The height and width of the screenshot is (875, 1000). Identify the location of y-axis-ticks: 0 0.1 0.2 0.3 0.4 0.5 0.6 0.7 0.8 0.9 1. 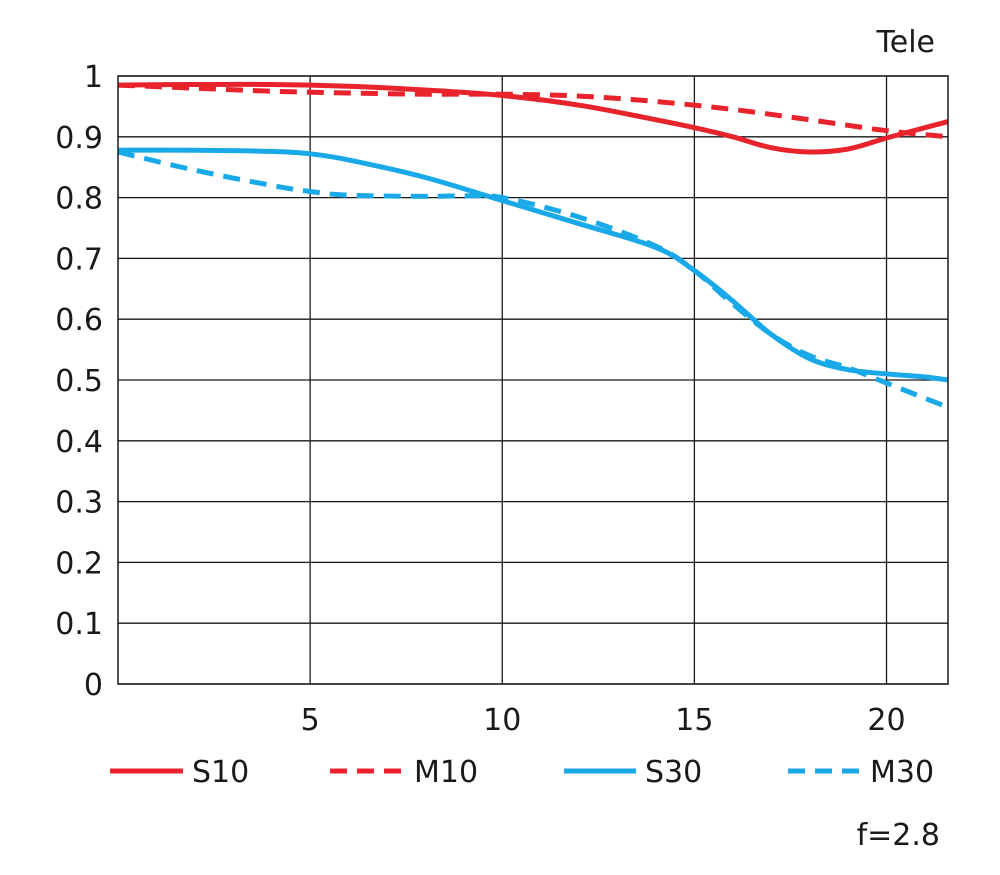
(79, 381).